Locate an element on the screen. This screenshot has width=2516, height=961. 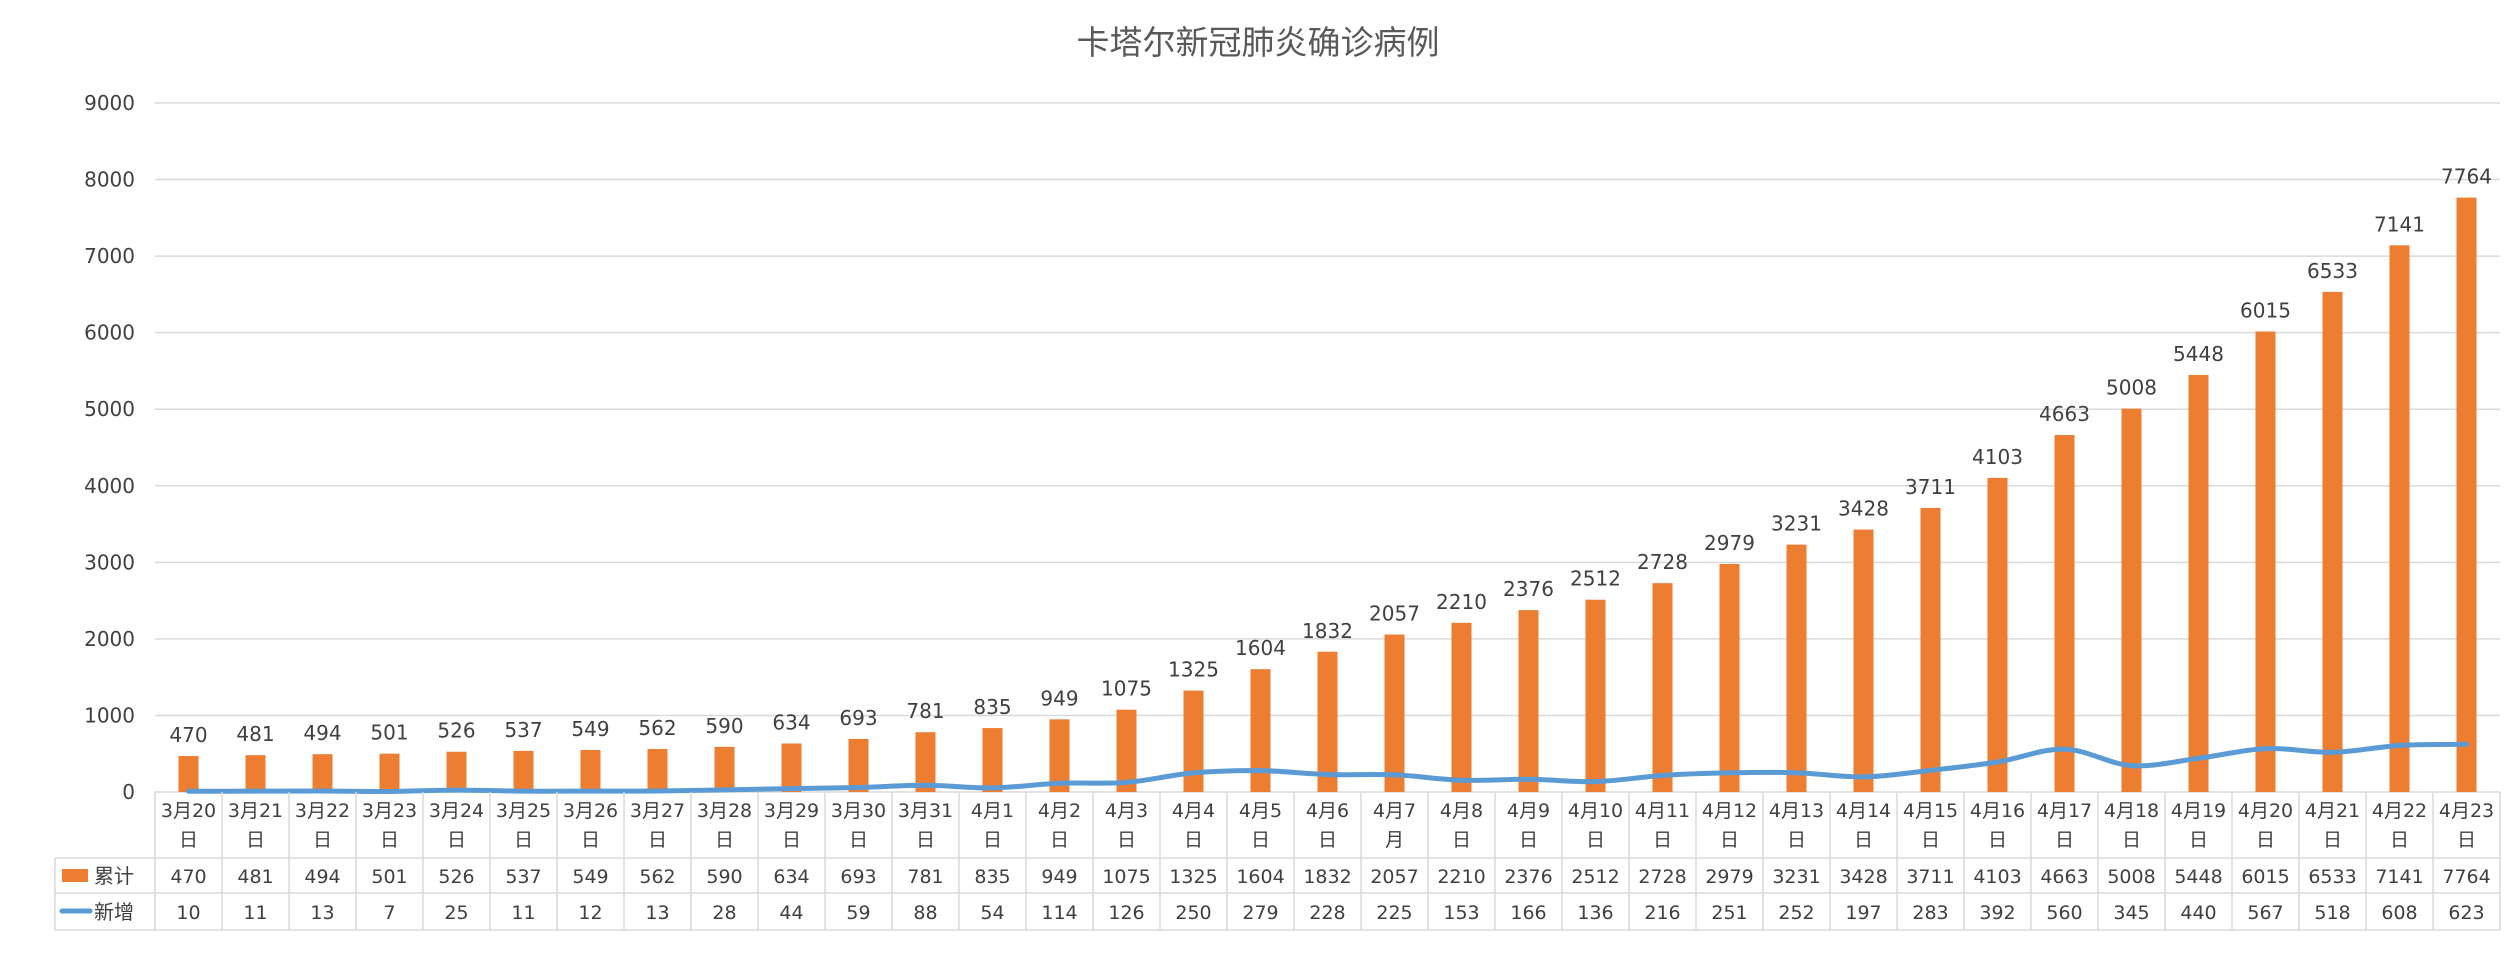
table-cell-新增: 518 is located at coordinates (2332, 913).